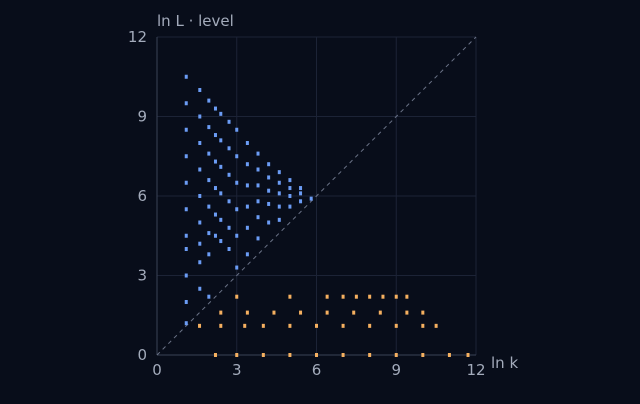 The image size is (640, 404). Describe the element at coordinates (142, 117) in the screenshot. I see `y-tick-label: 9` at that location.